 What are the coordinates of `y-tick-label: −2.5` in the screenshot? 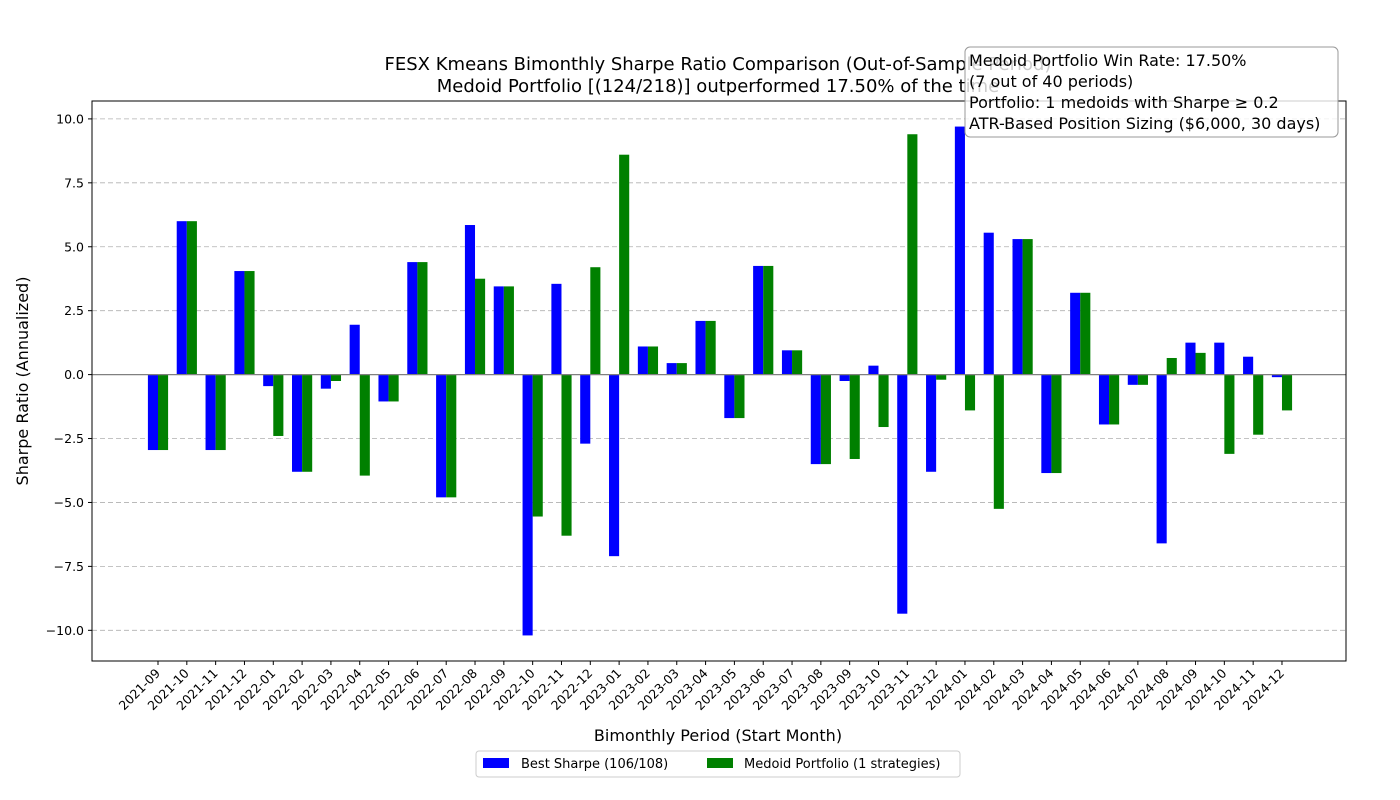 It's located at (69, 438).